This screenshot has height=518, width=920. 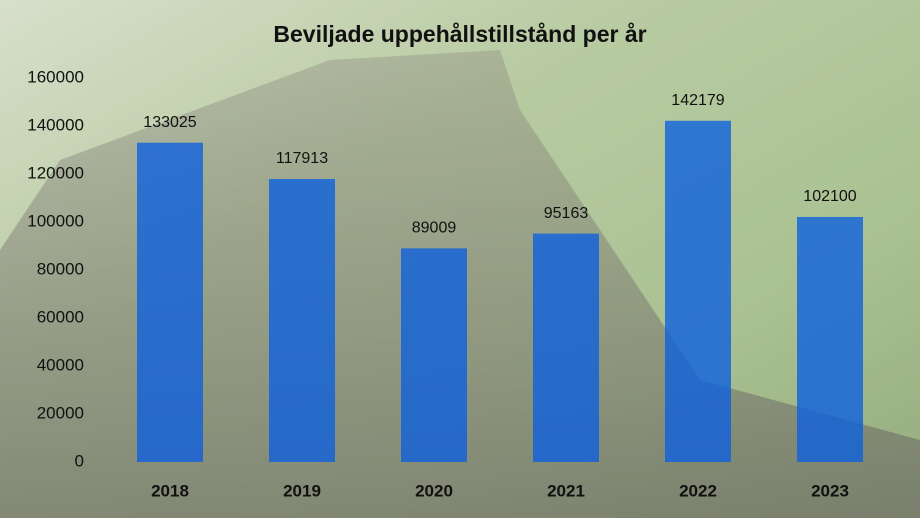 I want to click on data-label: 133025, so click(x=169, y=122).